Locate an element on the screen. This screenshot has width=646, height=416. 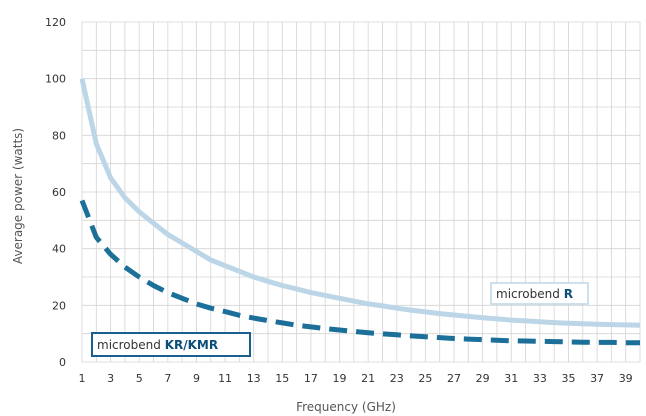
series-label-microbend-r-word: microbend is located at coordinates (528, 294).